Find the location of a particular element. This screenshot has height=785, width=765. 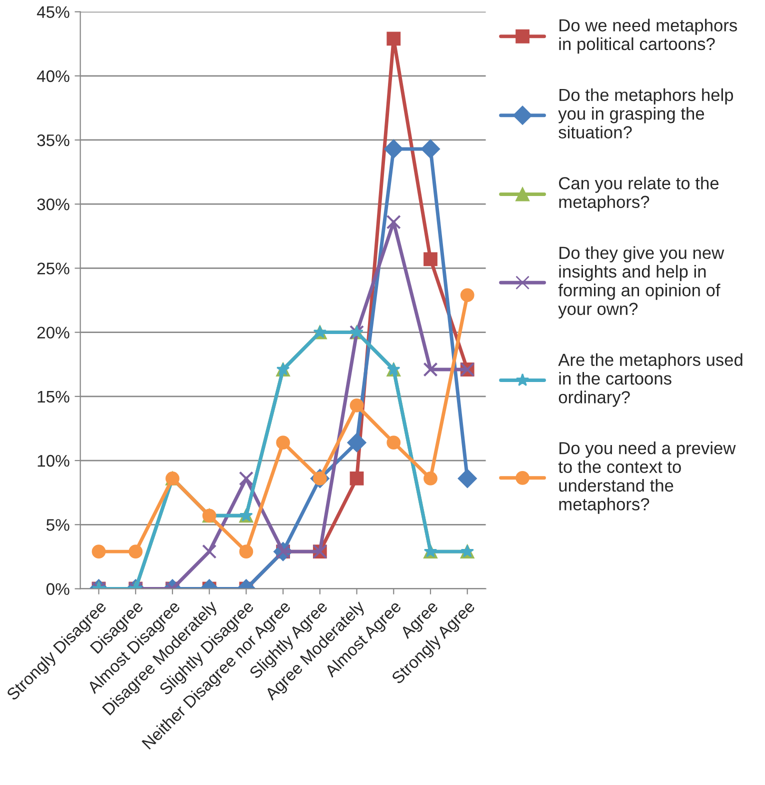

legend-label: Do we need metaphors in political cartoons? is located at coordinates (648, 36).